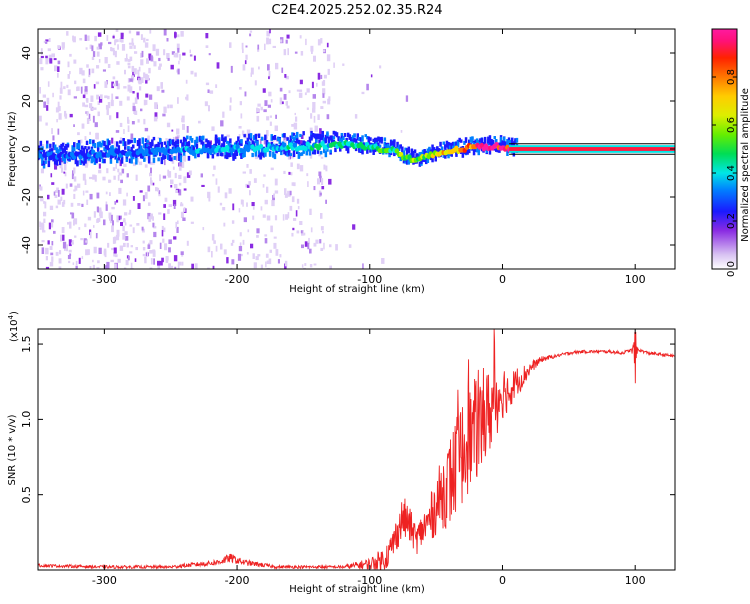 The width and height of the screenshot is (750, 604). What do you see at coordinates (26, 245) in the screenshot?
I see `y-tick-label: -40` at bounding box center [26, 245].